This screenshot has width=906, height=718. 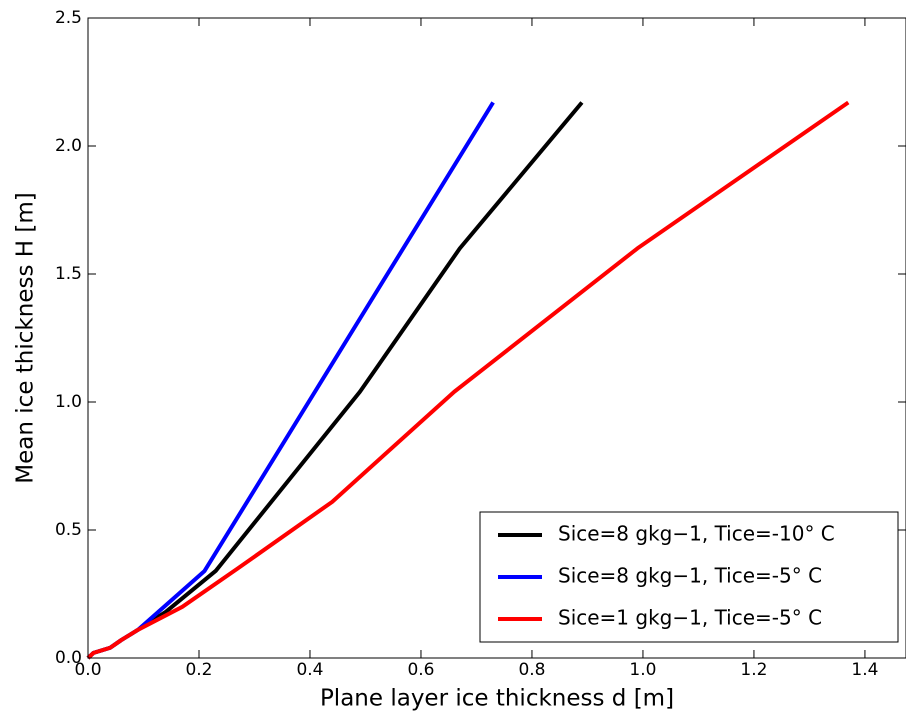 I want to click on x-tick-label: 0.2, so click(x=198, y=670).